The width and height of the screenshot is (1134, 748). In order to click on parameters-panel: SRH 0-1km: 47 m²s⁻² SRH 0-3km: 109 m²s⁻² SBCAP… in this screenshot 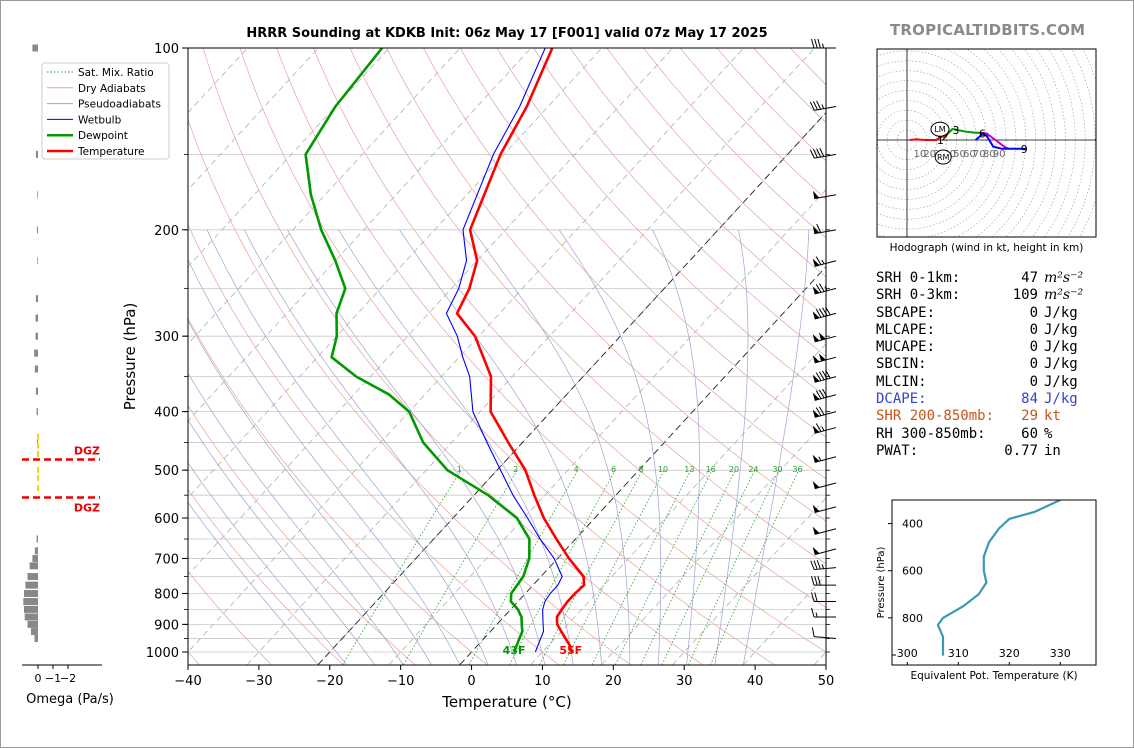, I will do `click(996, 365)`.